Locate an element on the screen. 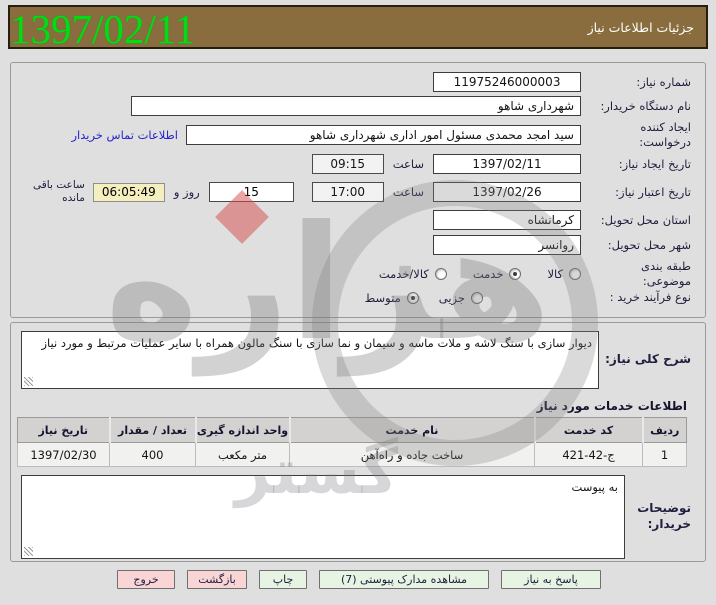 The width and height of the screenshot is (716, 605). radio-goods-service: کالا/خدمت is located at coordinates (413, 274).